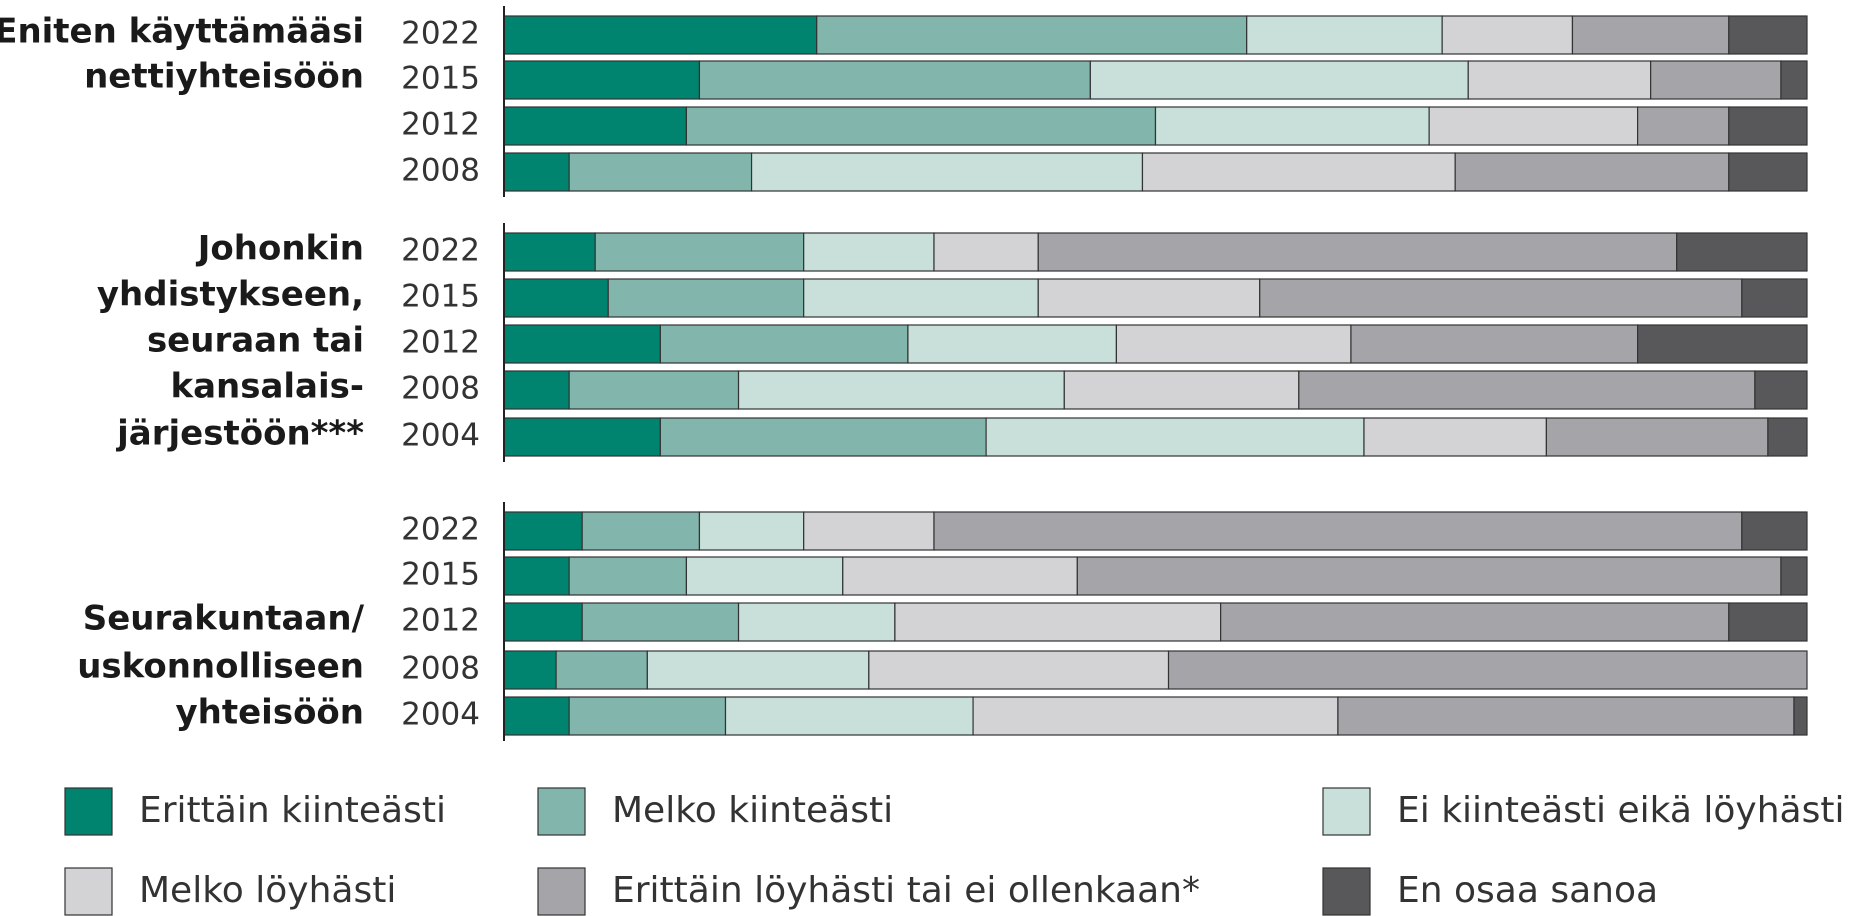 The height and width of the screenshot is (916, 1852). What do you see at coordinates (267, 387) in the screenshot?
I see `group-label: kansalais-` at bounding box center [267, 387].